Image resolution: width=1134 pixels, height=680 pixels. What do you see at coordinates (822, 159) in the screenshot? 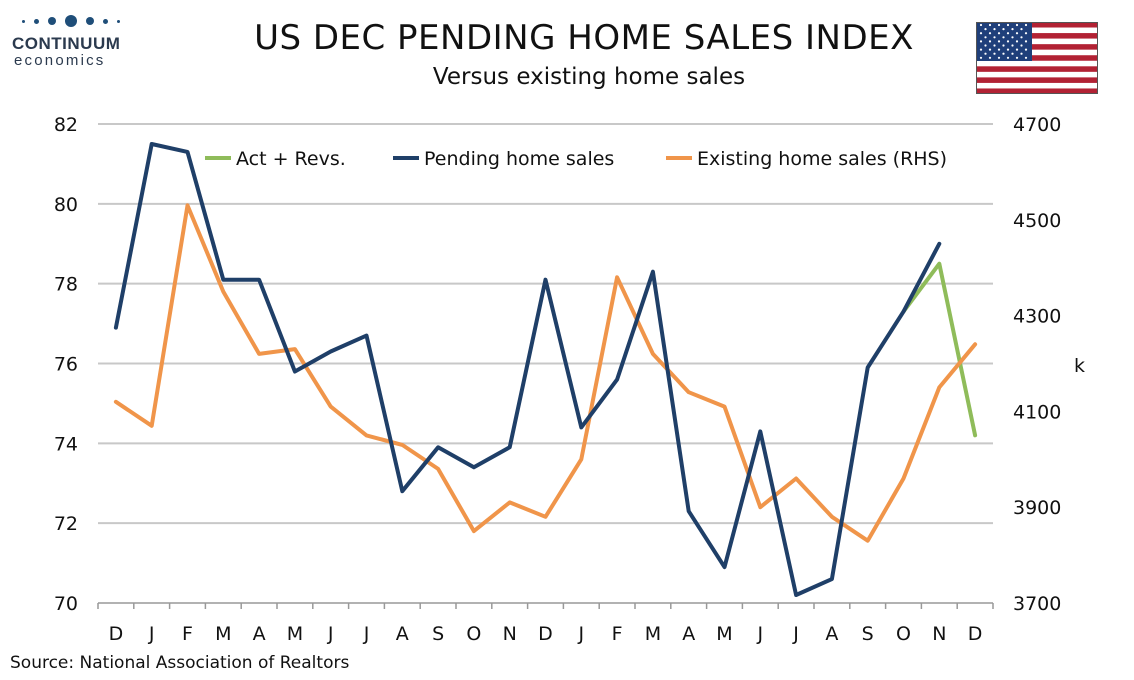
I see `legend-label: Existing home sales (RHS)` at bounding box center [822, 159].